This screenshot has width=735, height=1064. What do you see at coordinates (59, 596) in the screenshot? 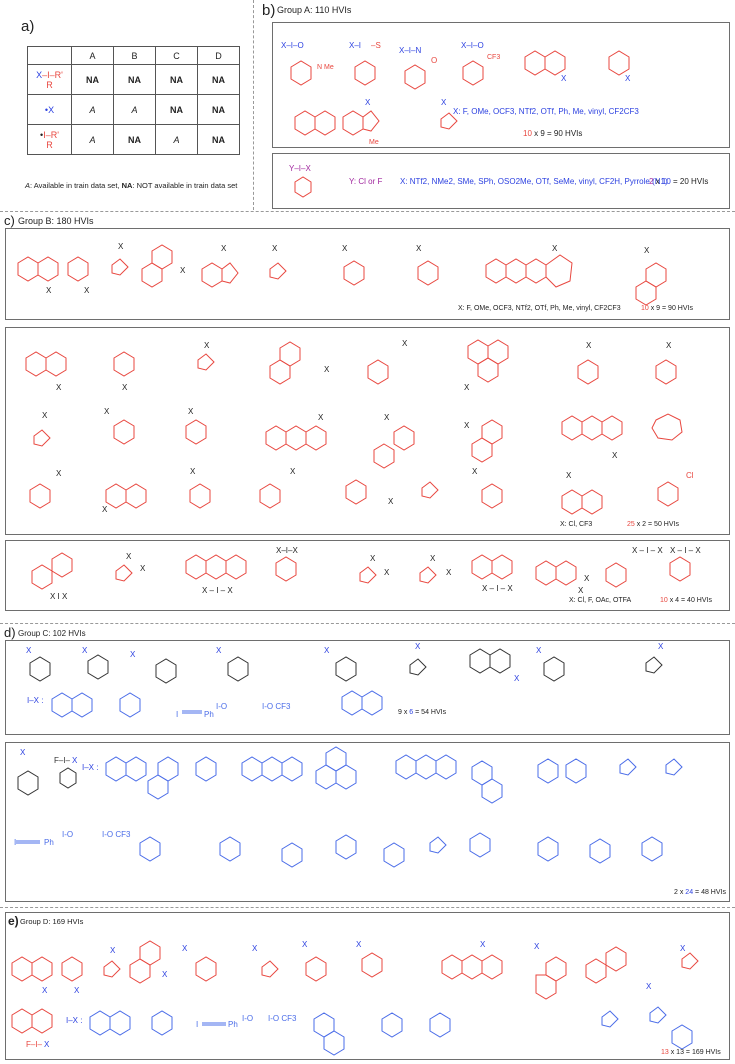
I see `svg-text: X I X` at bounding box center [59, 596].